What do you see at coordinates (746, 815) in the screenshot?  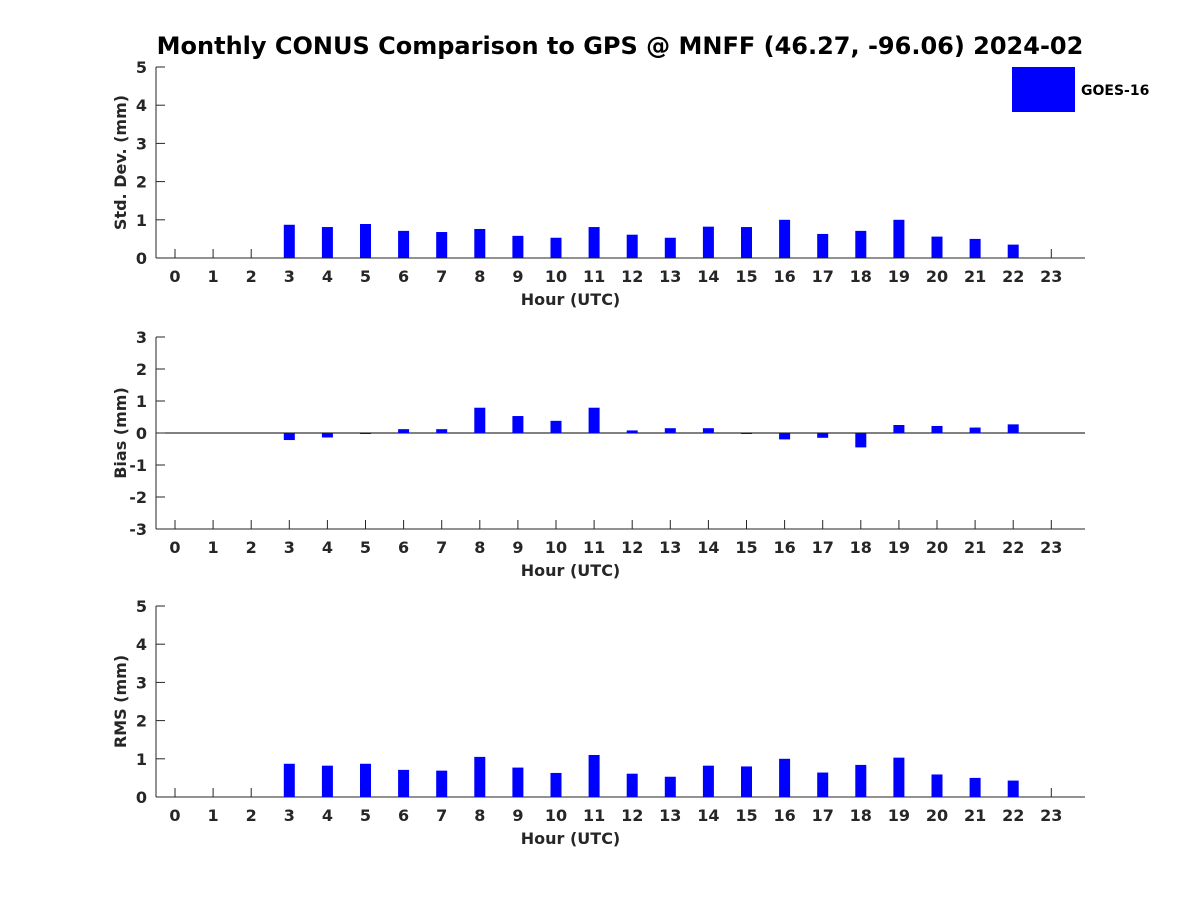 I see `x-tick-label: 15` at bounding box center [746, 815].